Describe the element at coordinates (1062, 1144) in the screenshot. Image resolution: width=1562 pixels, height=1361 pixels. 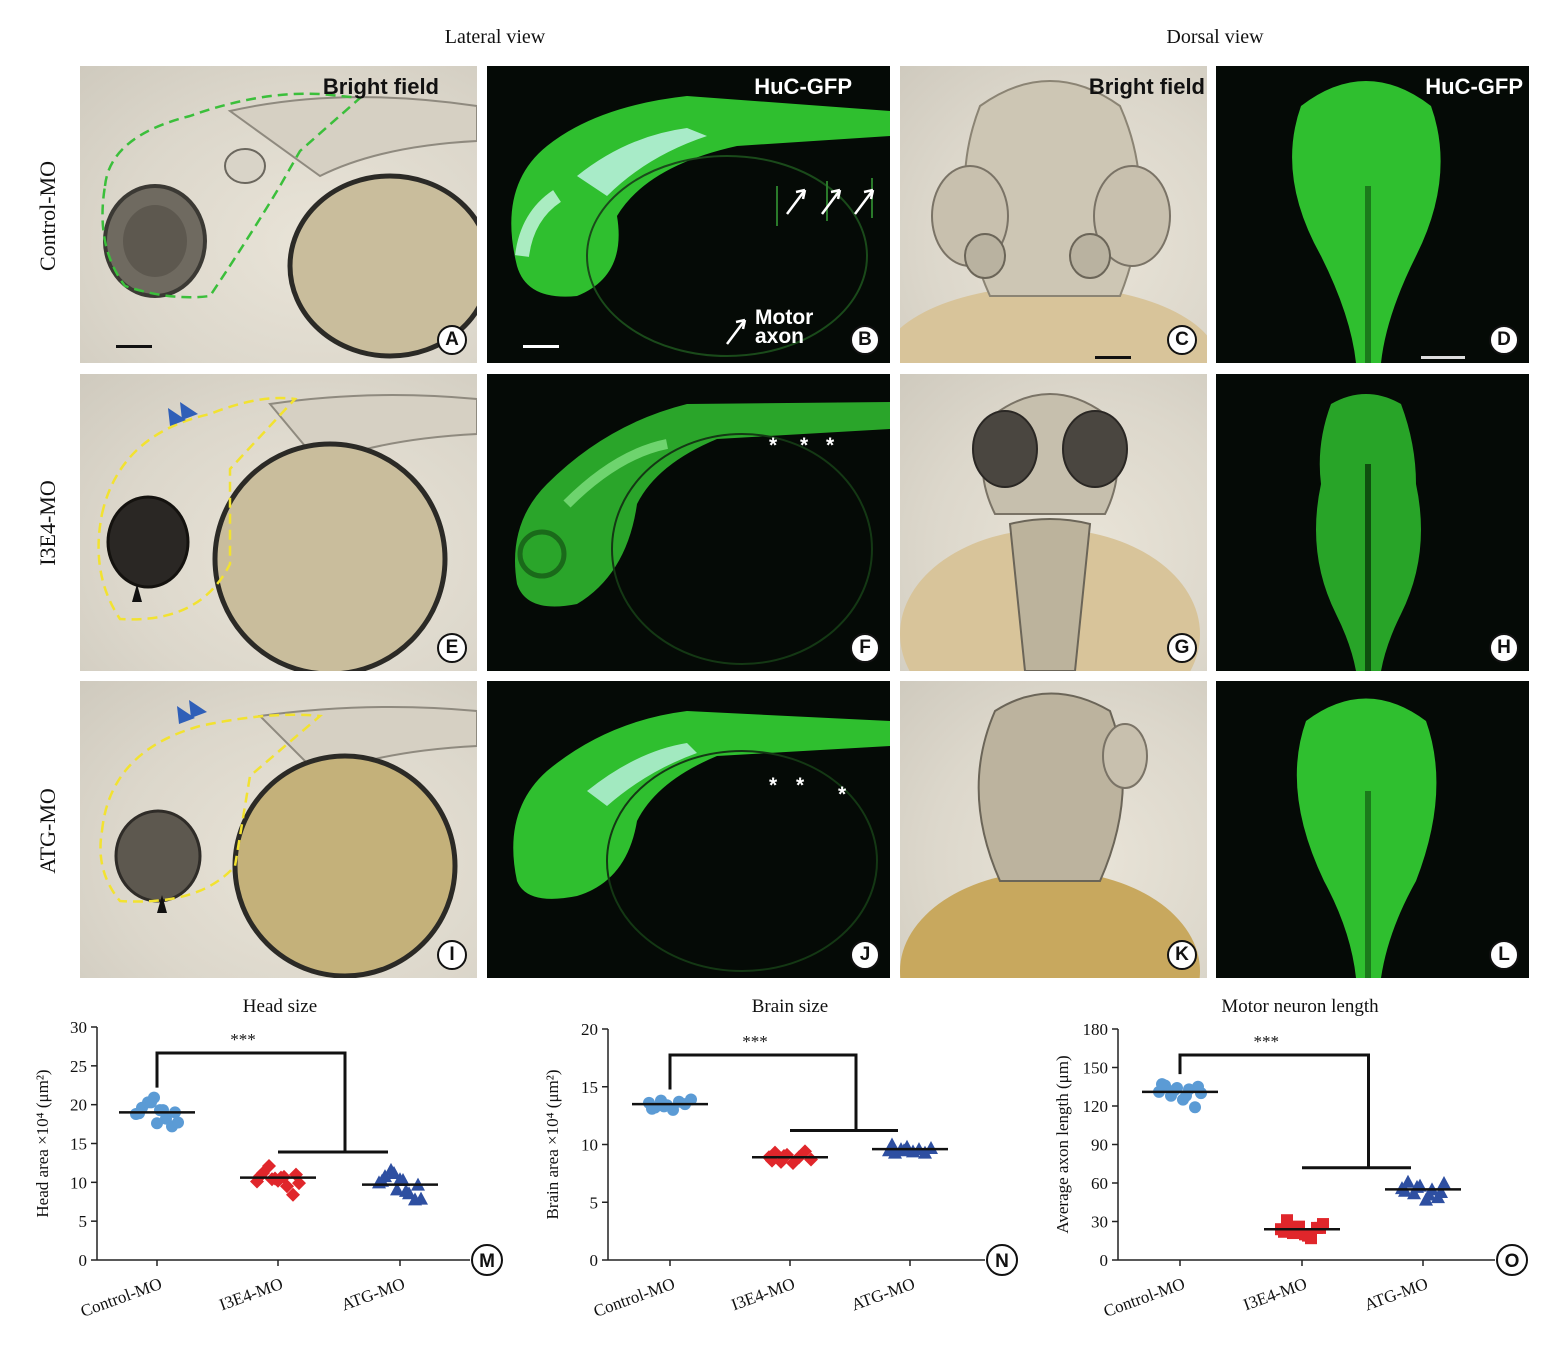
I see `y-axis-label: Average axon length (μm)` at that location.